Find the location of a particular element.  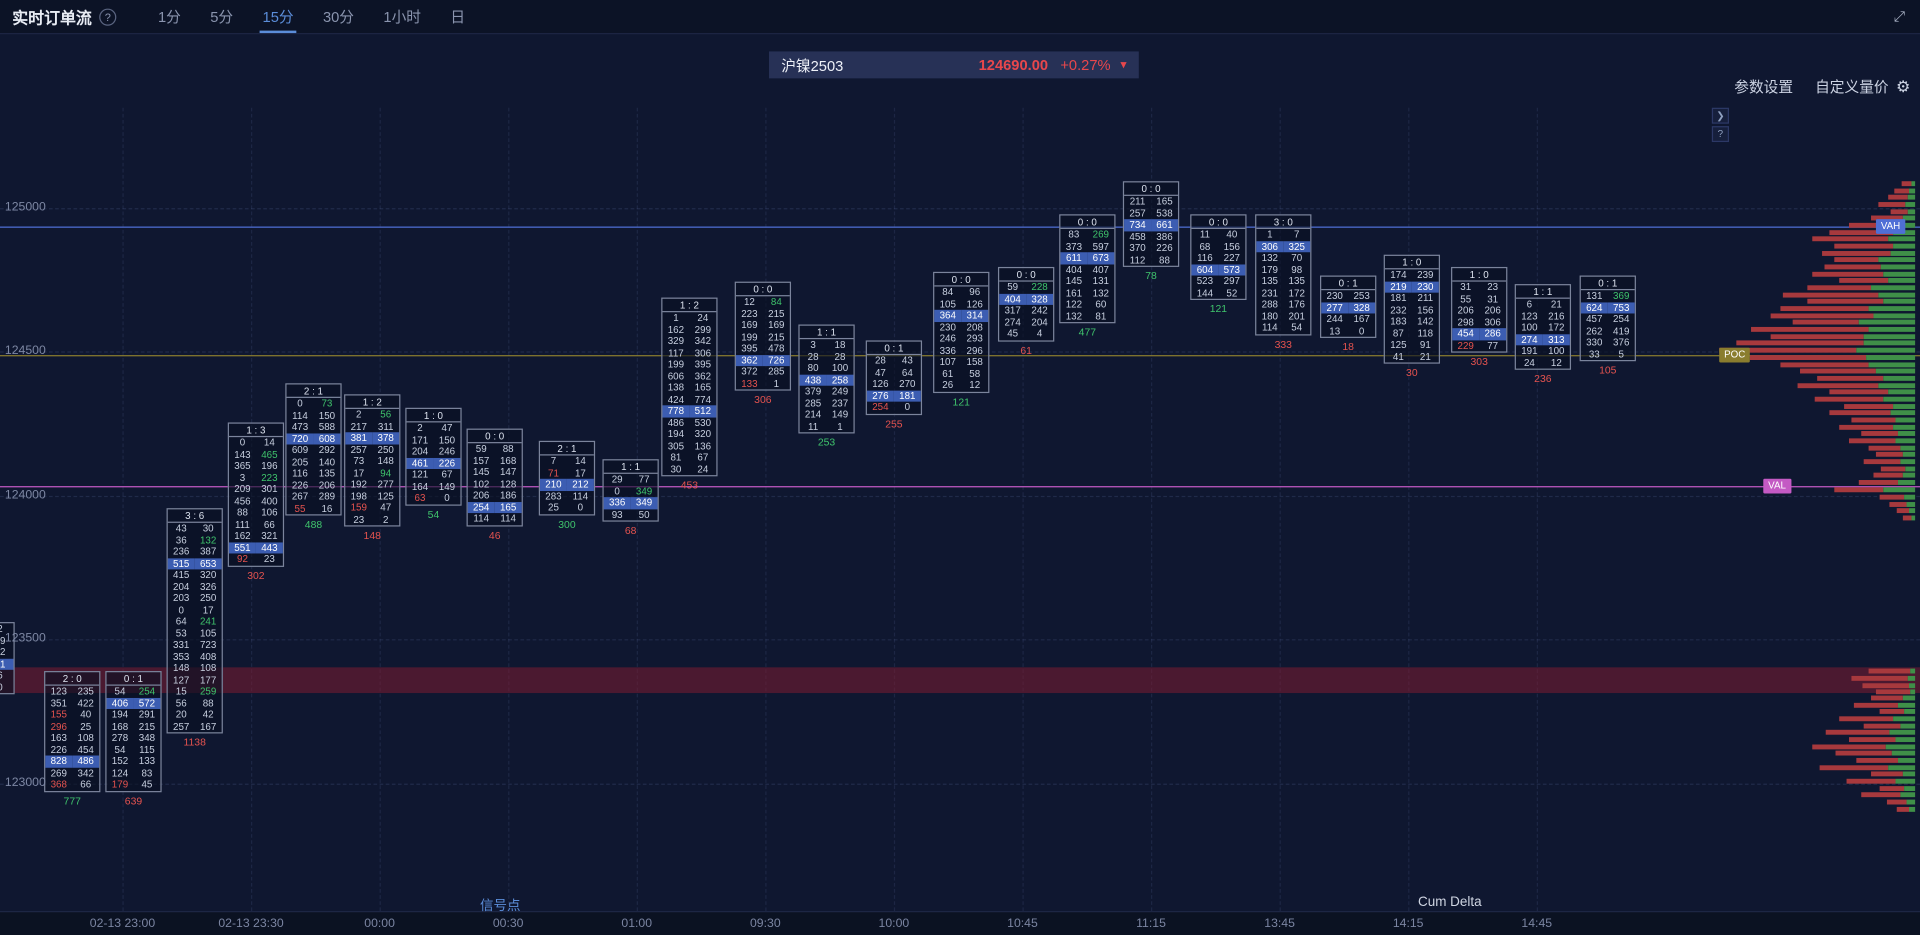

bid-volume: 288 is located at coordinates (1269, 304).